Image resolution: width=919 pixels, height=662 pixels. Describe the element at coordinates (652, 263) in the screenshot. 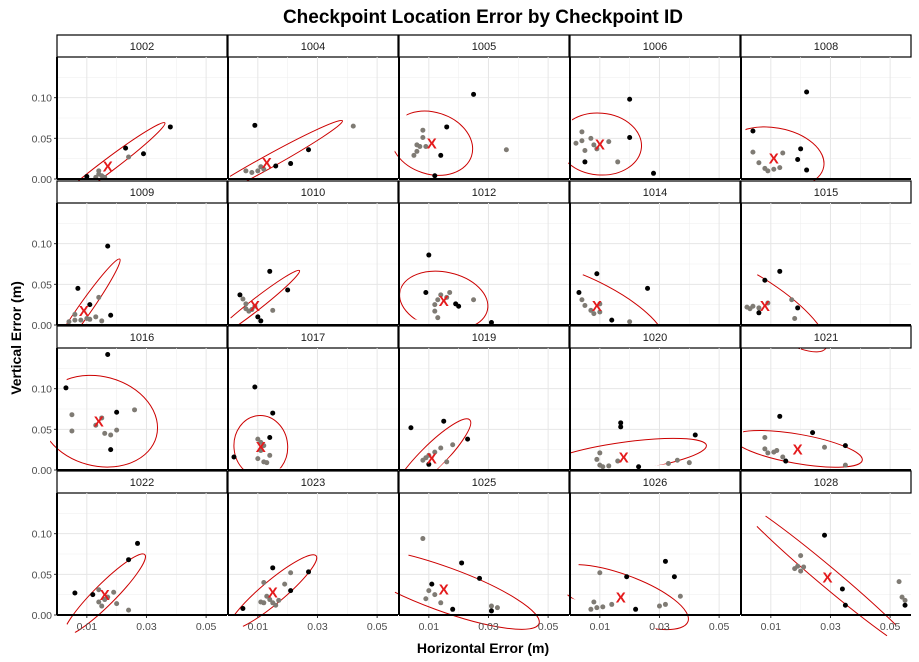

I see `facet-panel-1014: 1014 X` at that location.